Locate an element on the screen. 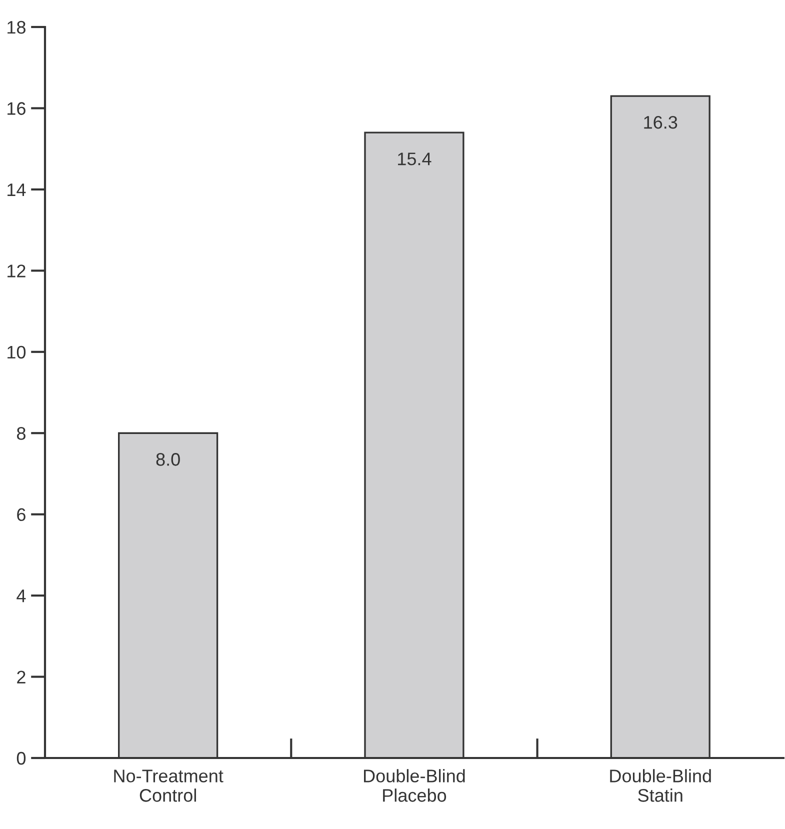  data-label: 15.4 is located at coordinates (415, 159).